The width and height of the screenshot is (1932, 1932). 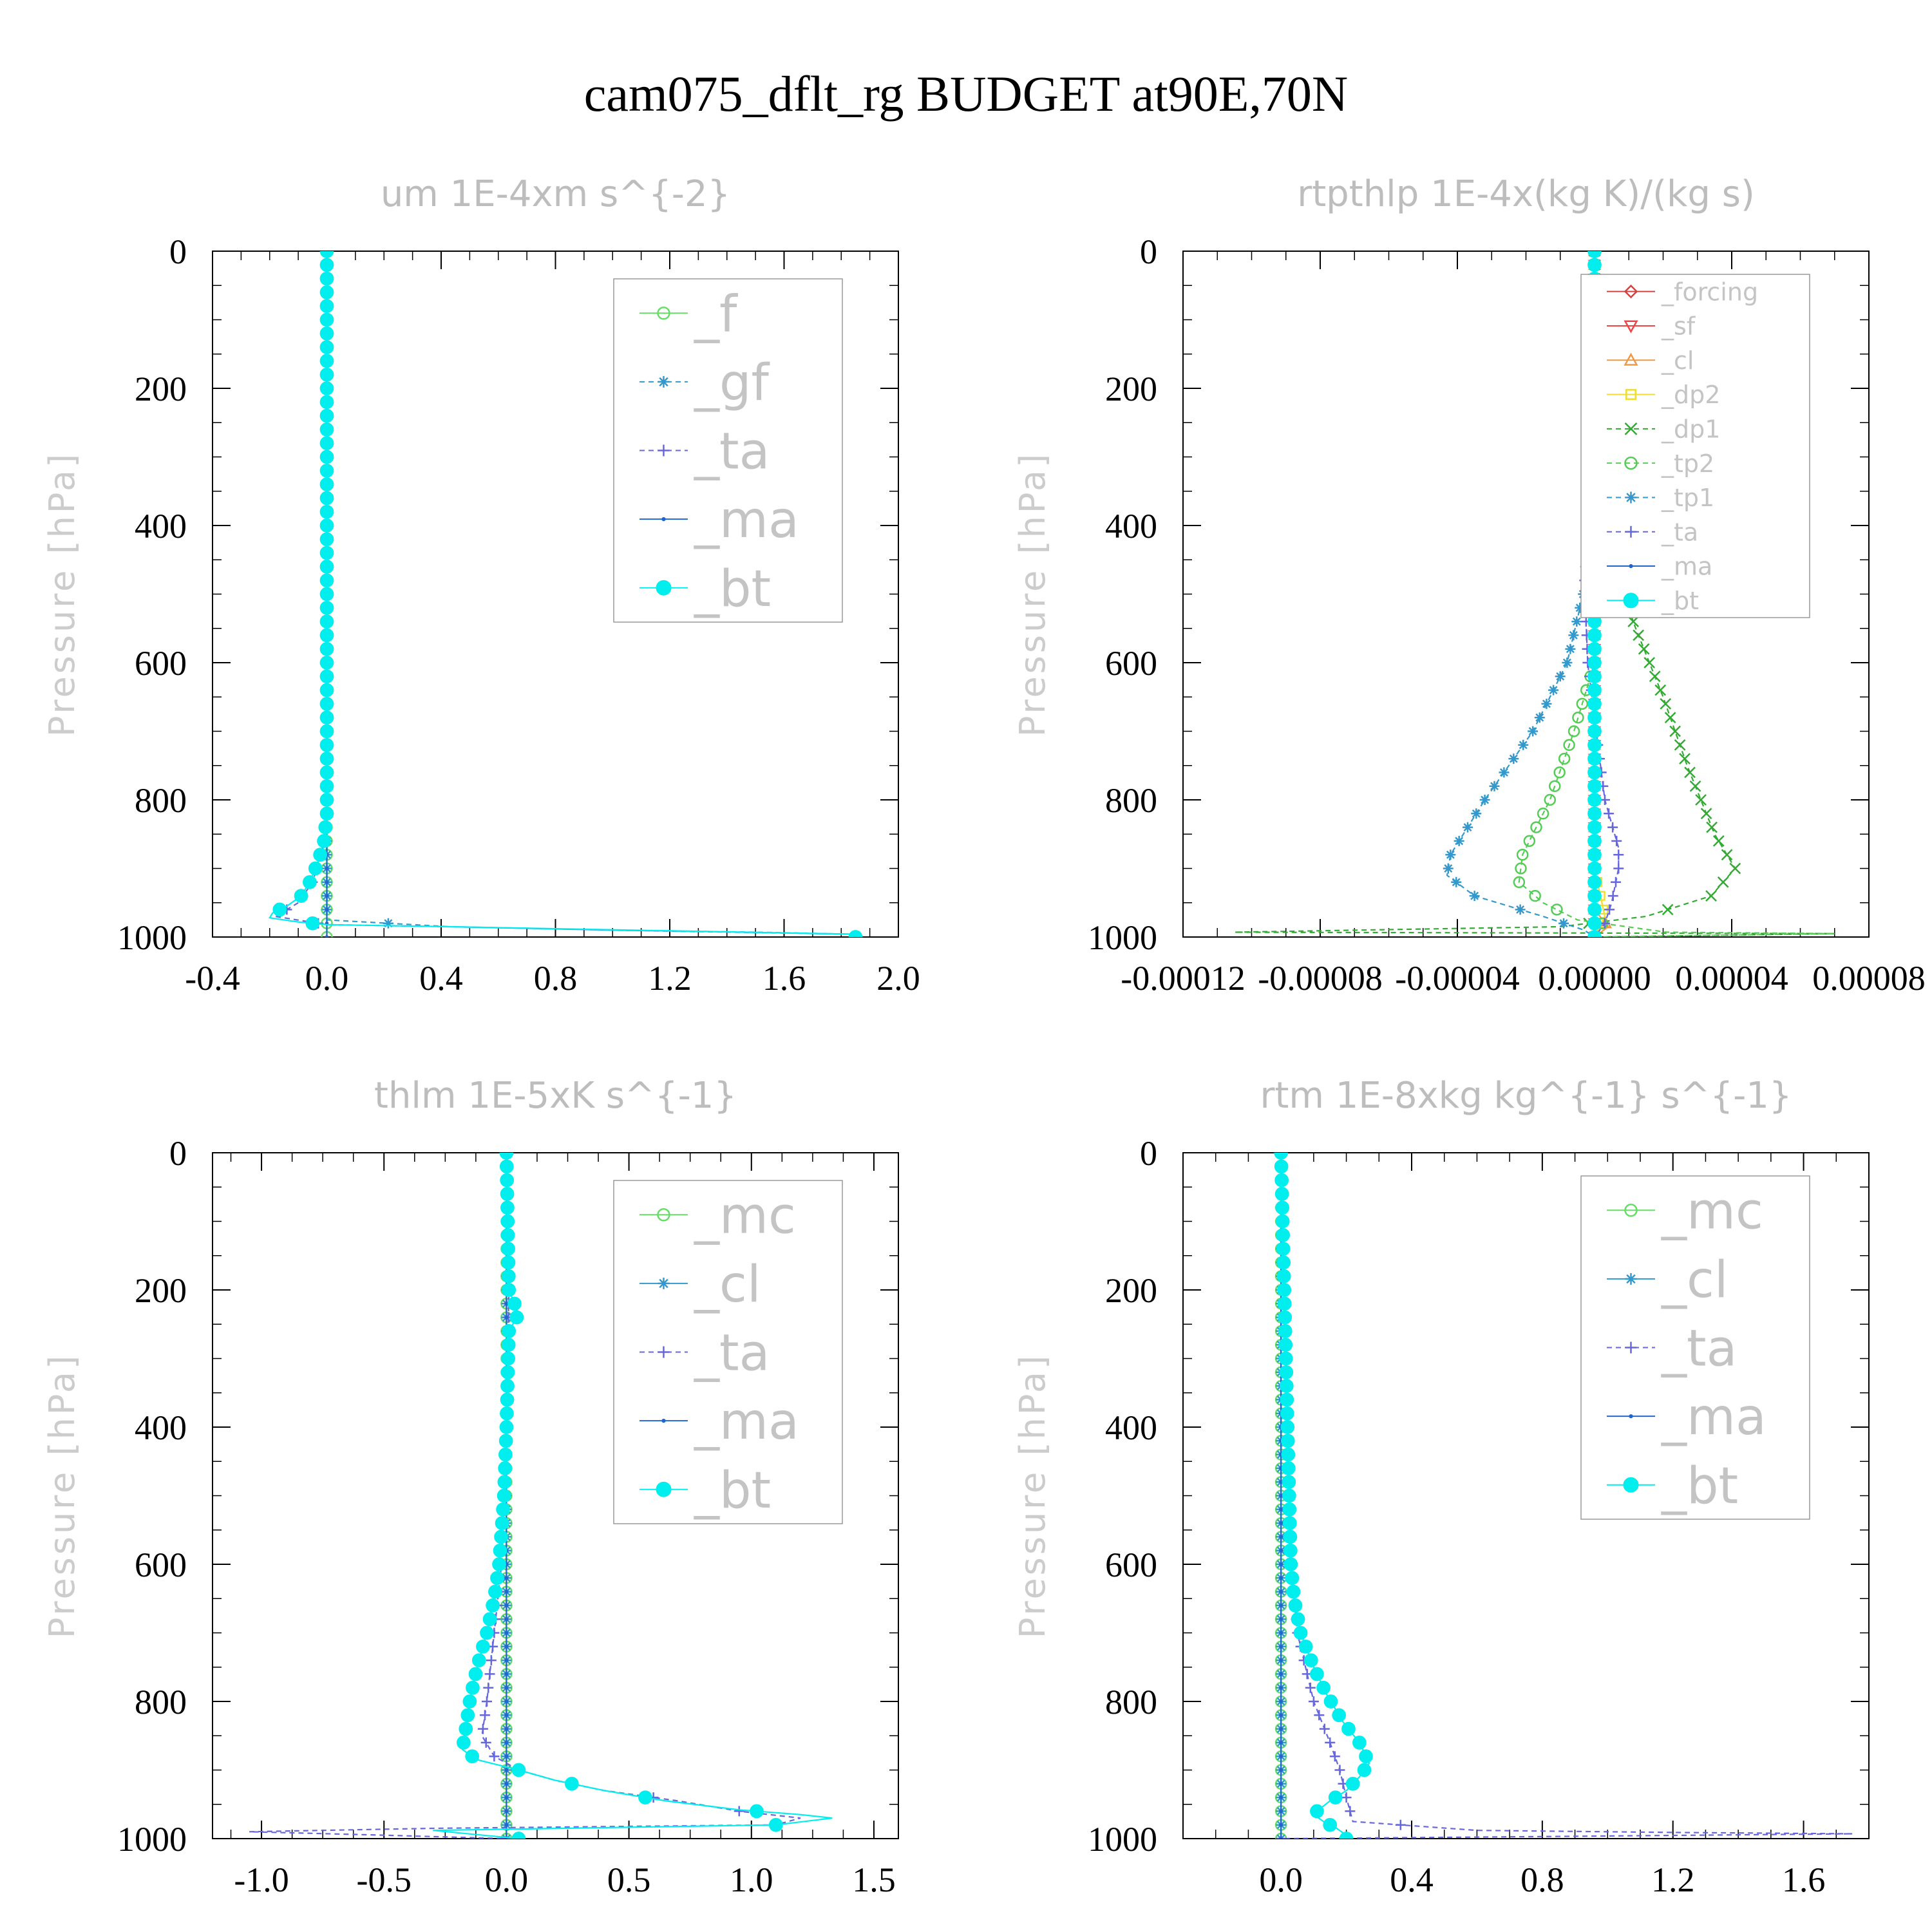 I want to click on legend-entry: _bt, so click(x=732, y=589).